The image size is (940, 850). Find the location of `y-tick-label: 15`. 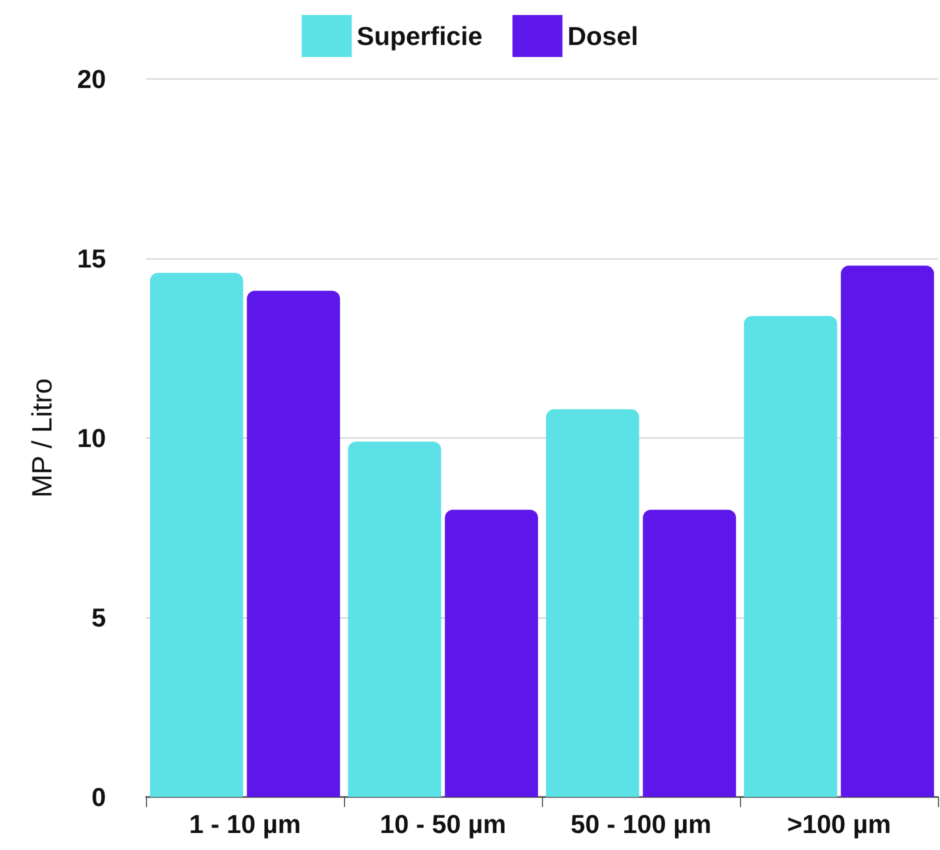

y-tick-label: 15 is located at coordinates (91, 259).